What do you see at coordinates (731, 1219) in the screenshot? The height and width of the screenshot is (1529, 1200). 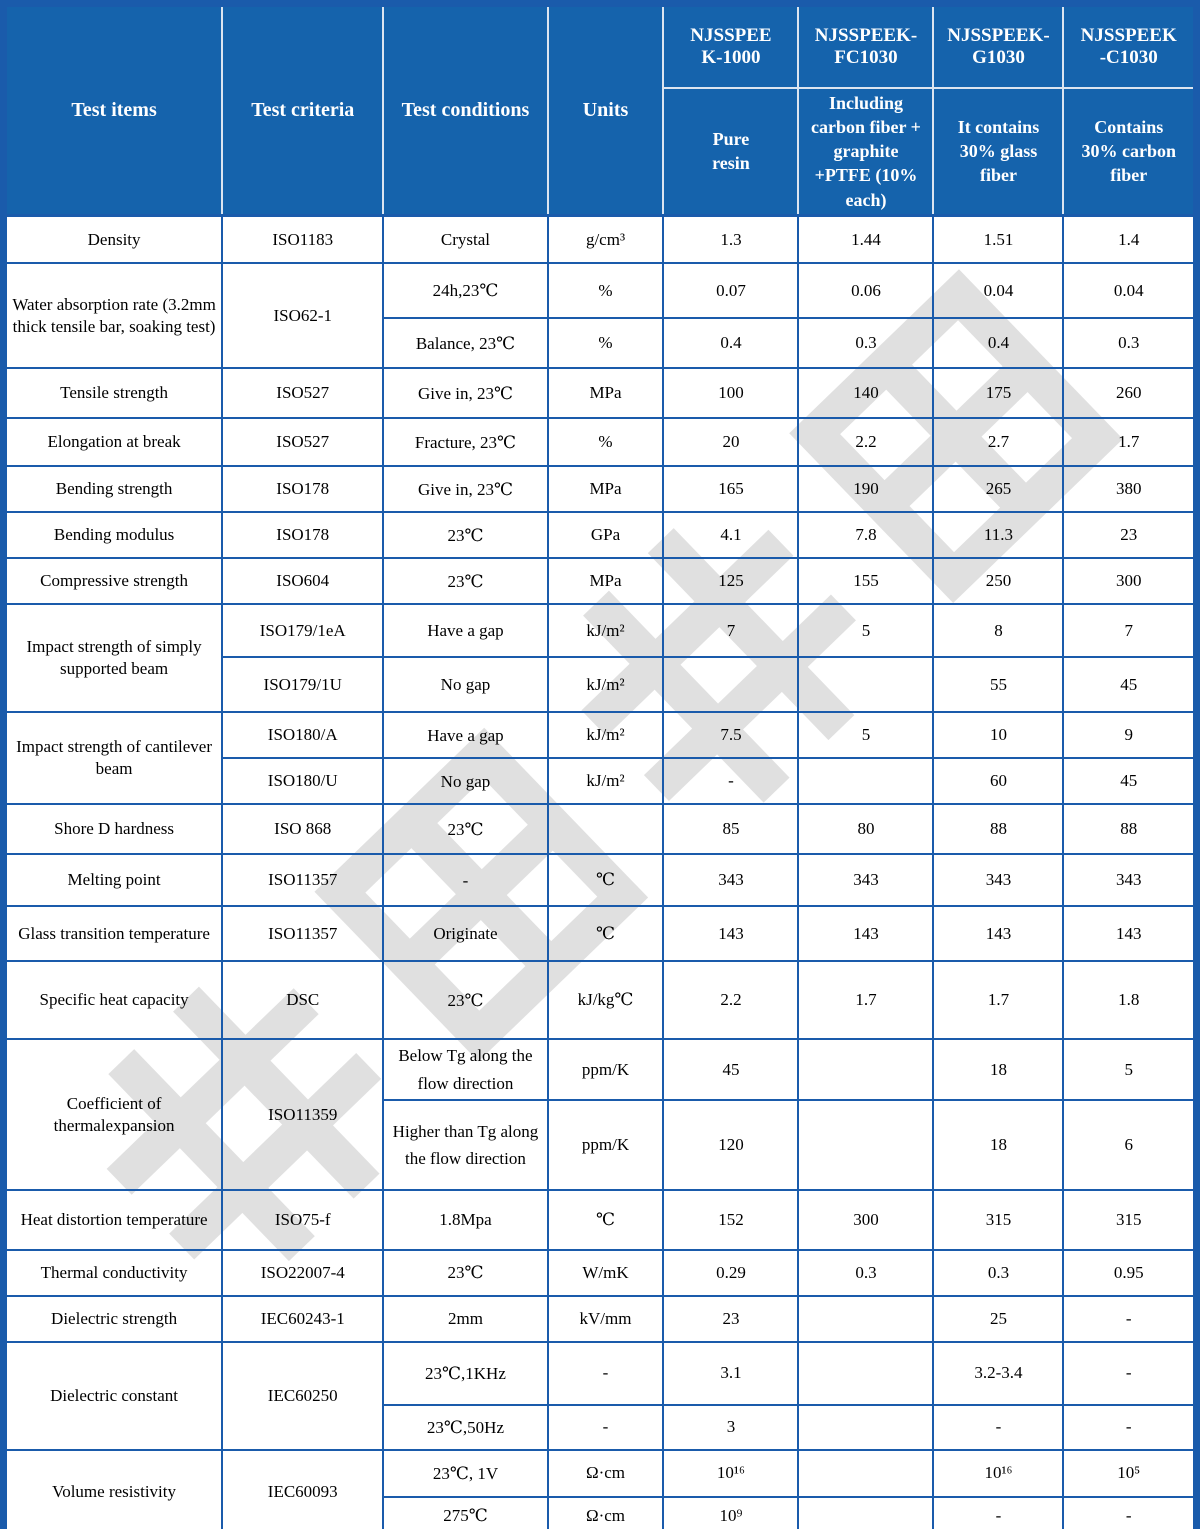 I see `cell-value-0: 152` at bounding box center [731, 1219].